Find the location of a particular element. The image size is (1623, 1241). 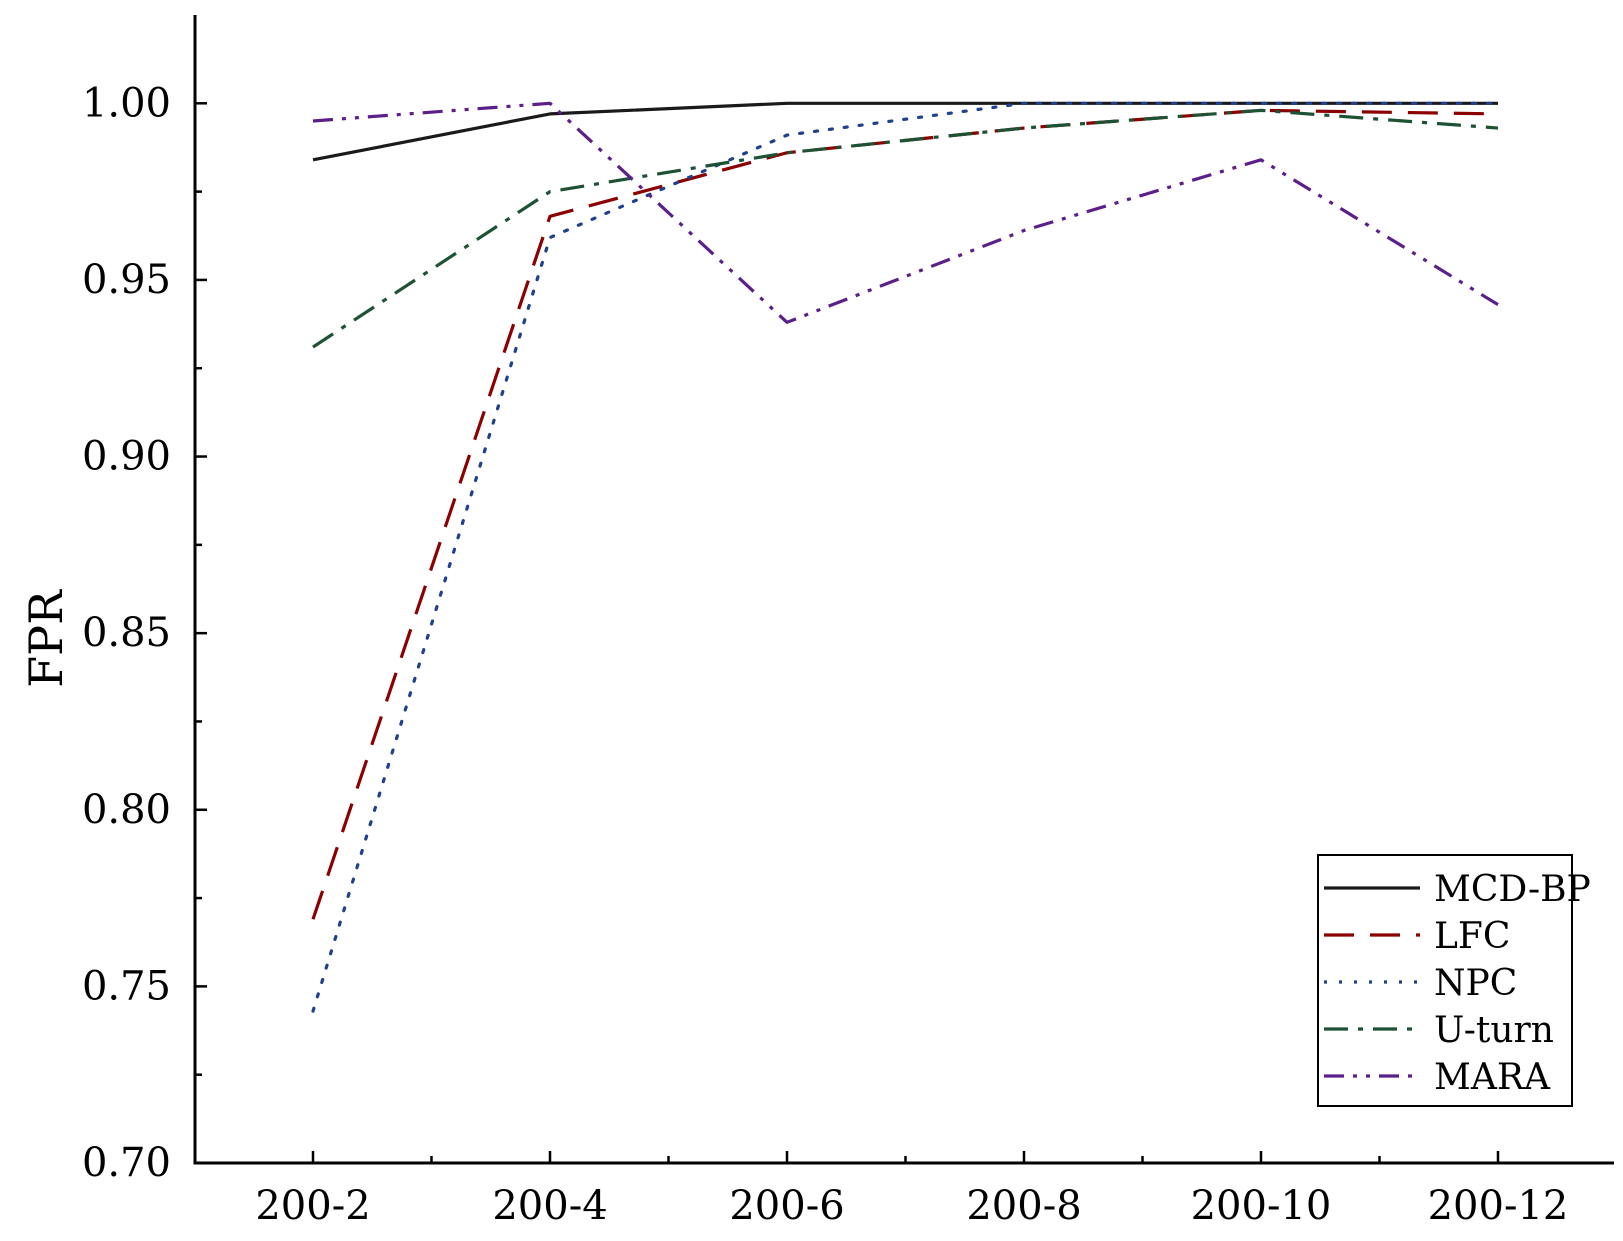

legend-label: NPC is located at coordinates (1475, 983).